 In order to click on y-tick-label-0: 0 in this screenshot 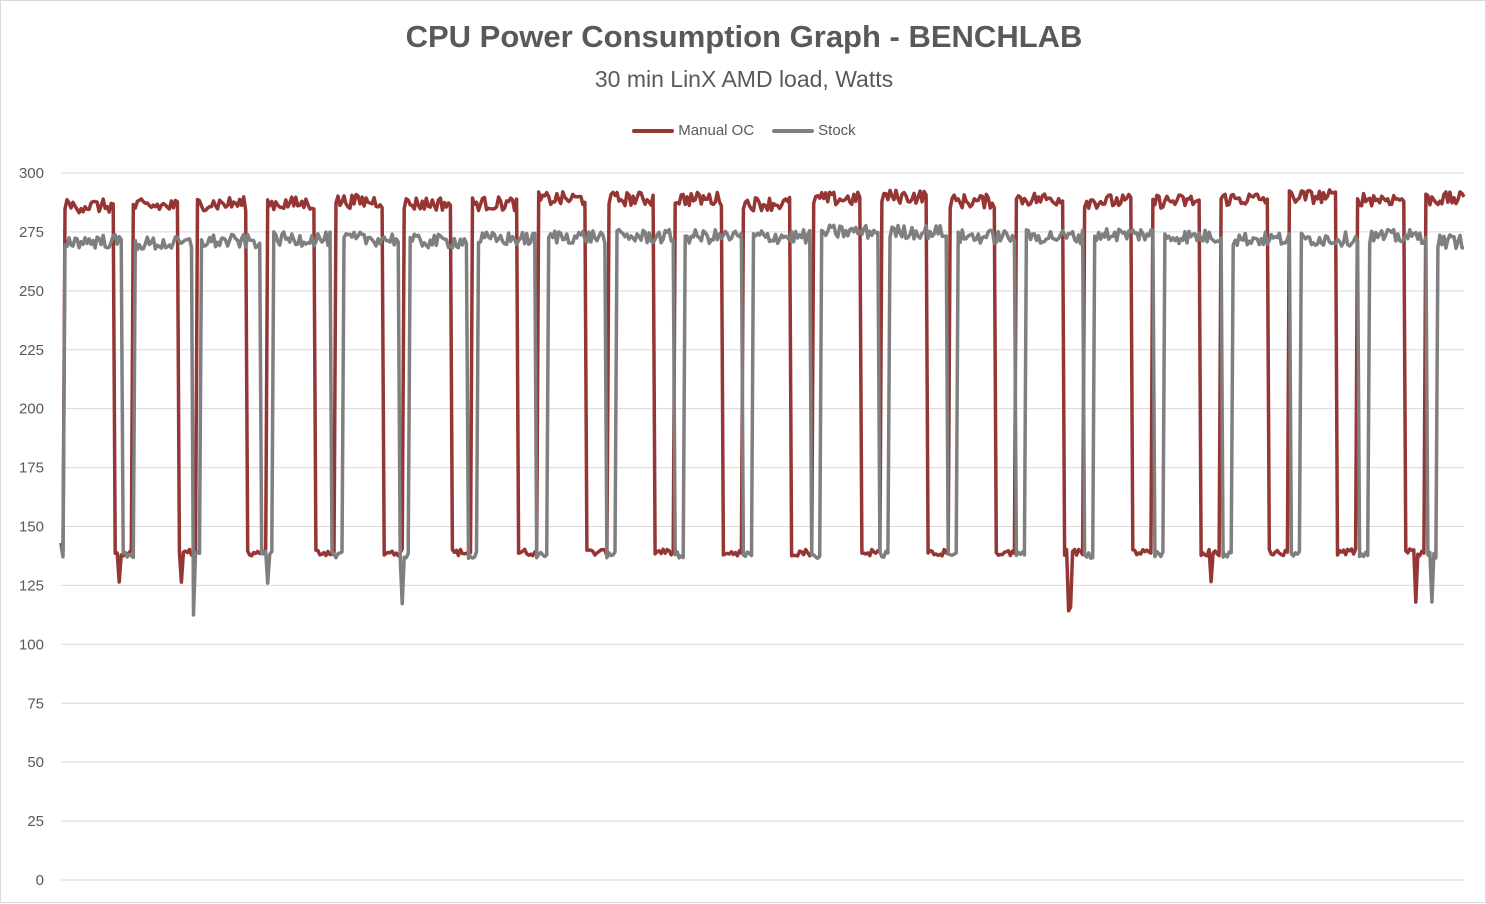, I will do `click(40, 880)`.